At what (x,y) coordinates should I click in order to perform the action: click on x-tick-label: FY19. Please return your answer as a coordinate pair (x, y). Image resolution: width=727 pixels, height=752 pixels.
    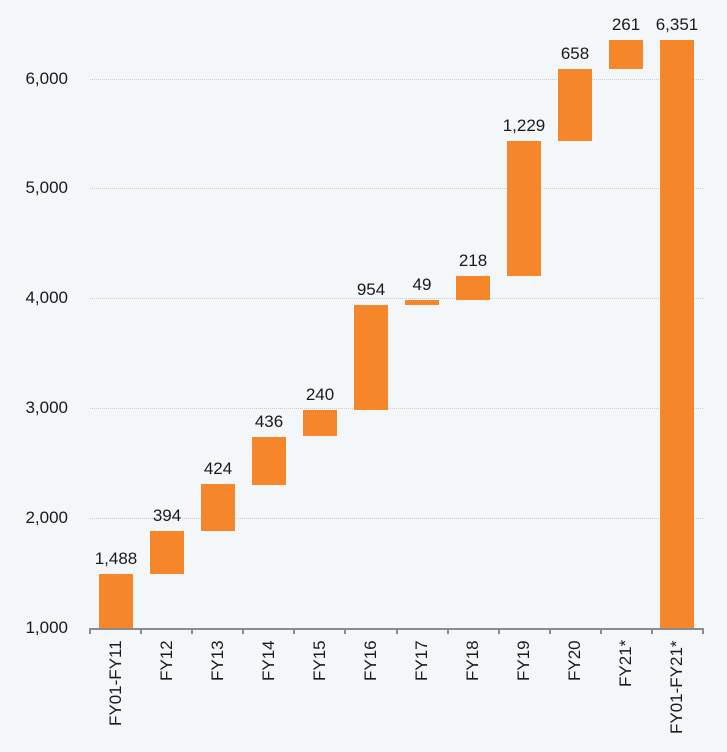
    Looking at the image, I should click on (523, 660).